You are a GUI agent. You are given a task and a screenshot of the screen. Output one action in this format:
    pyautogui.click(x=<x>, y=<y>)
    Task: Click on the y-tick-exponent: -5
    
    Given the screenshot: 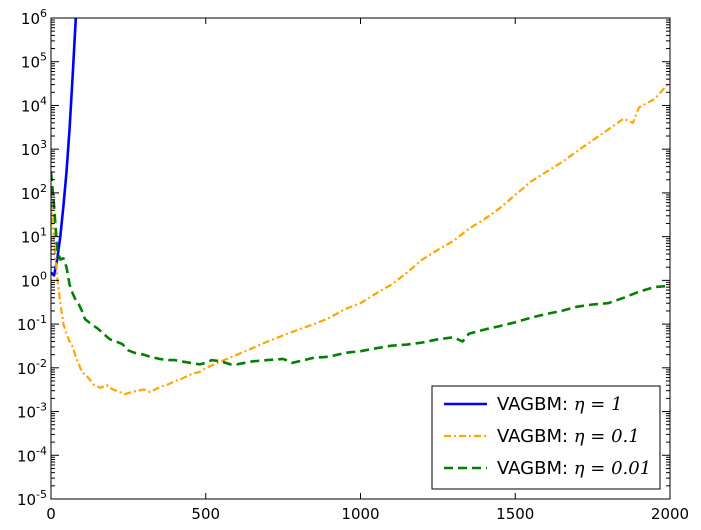 What is the action you would take?
    pyautogui.click(x=41, y=494)
    